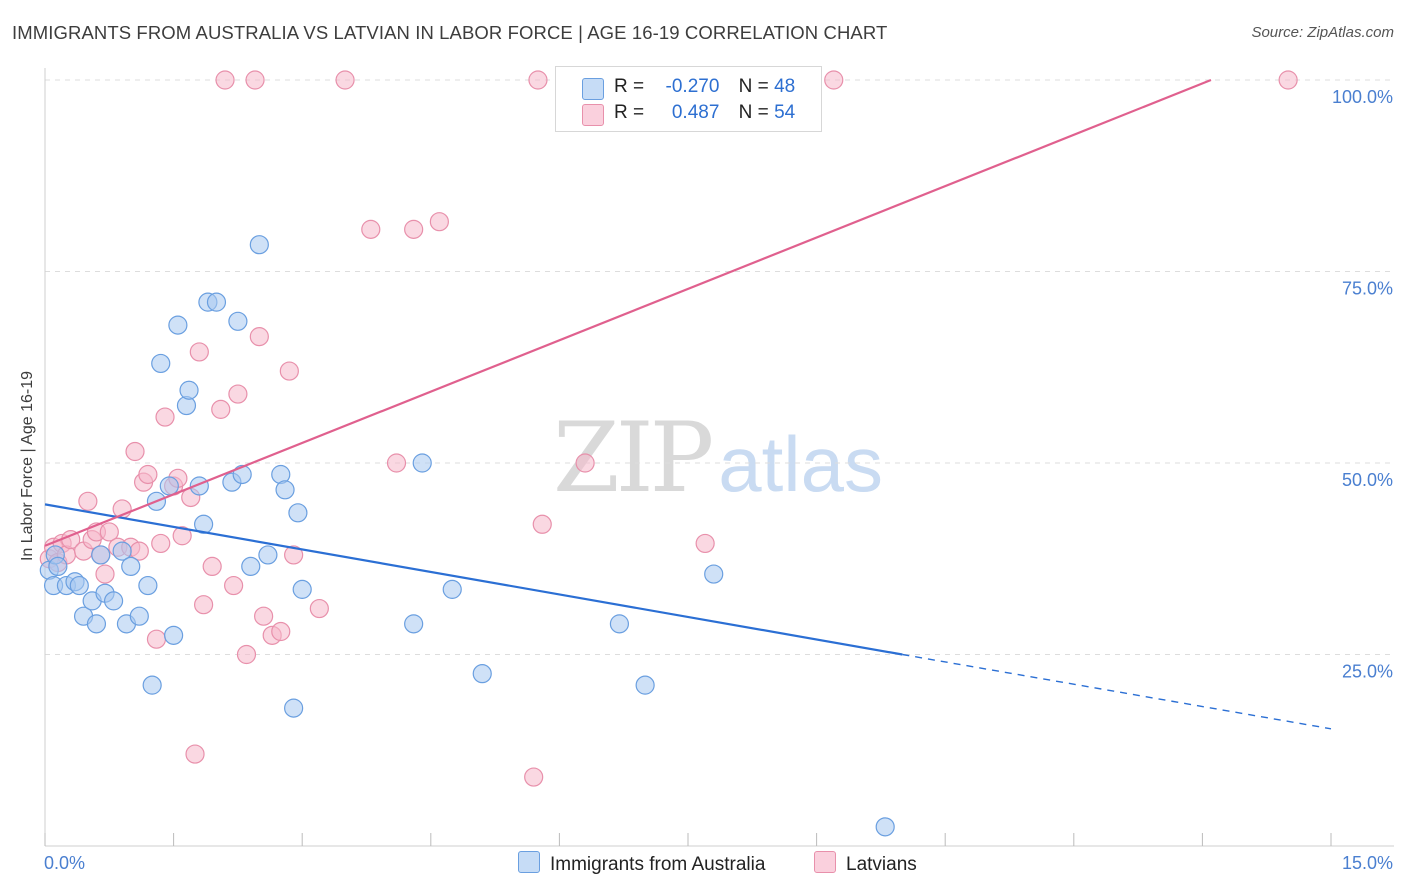 The width and height of the screenshot is (1406, 892). I want to click on x-tick-label-max: 15.0%, so click(1367, 863).